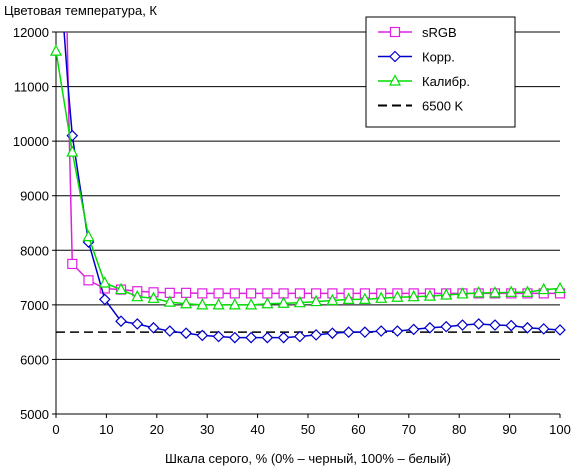 The image size is (573, 468). I want to click on y-axis-label: Цветовая температура, К, so click(80, 10).